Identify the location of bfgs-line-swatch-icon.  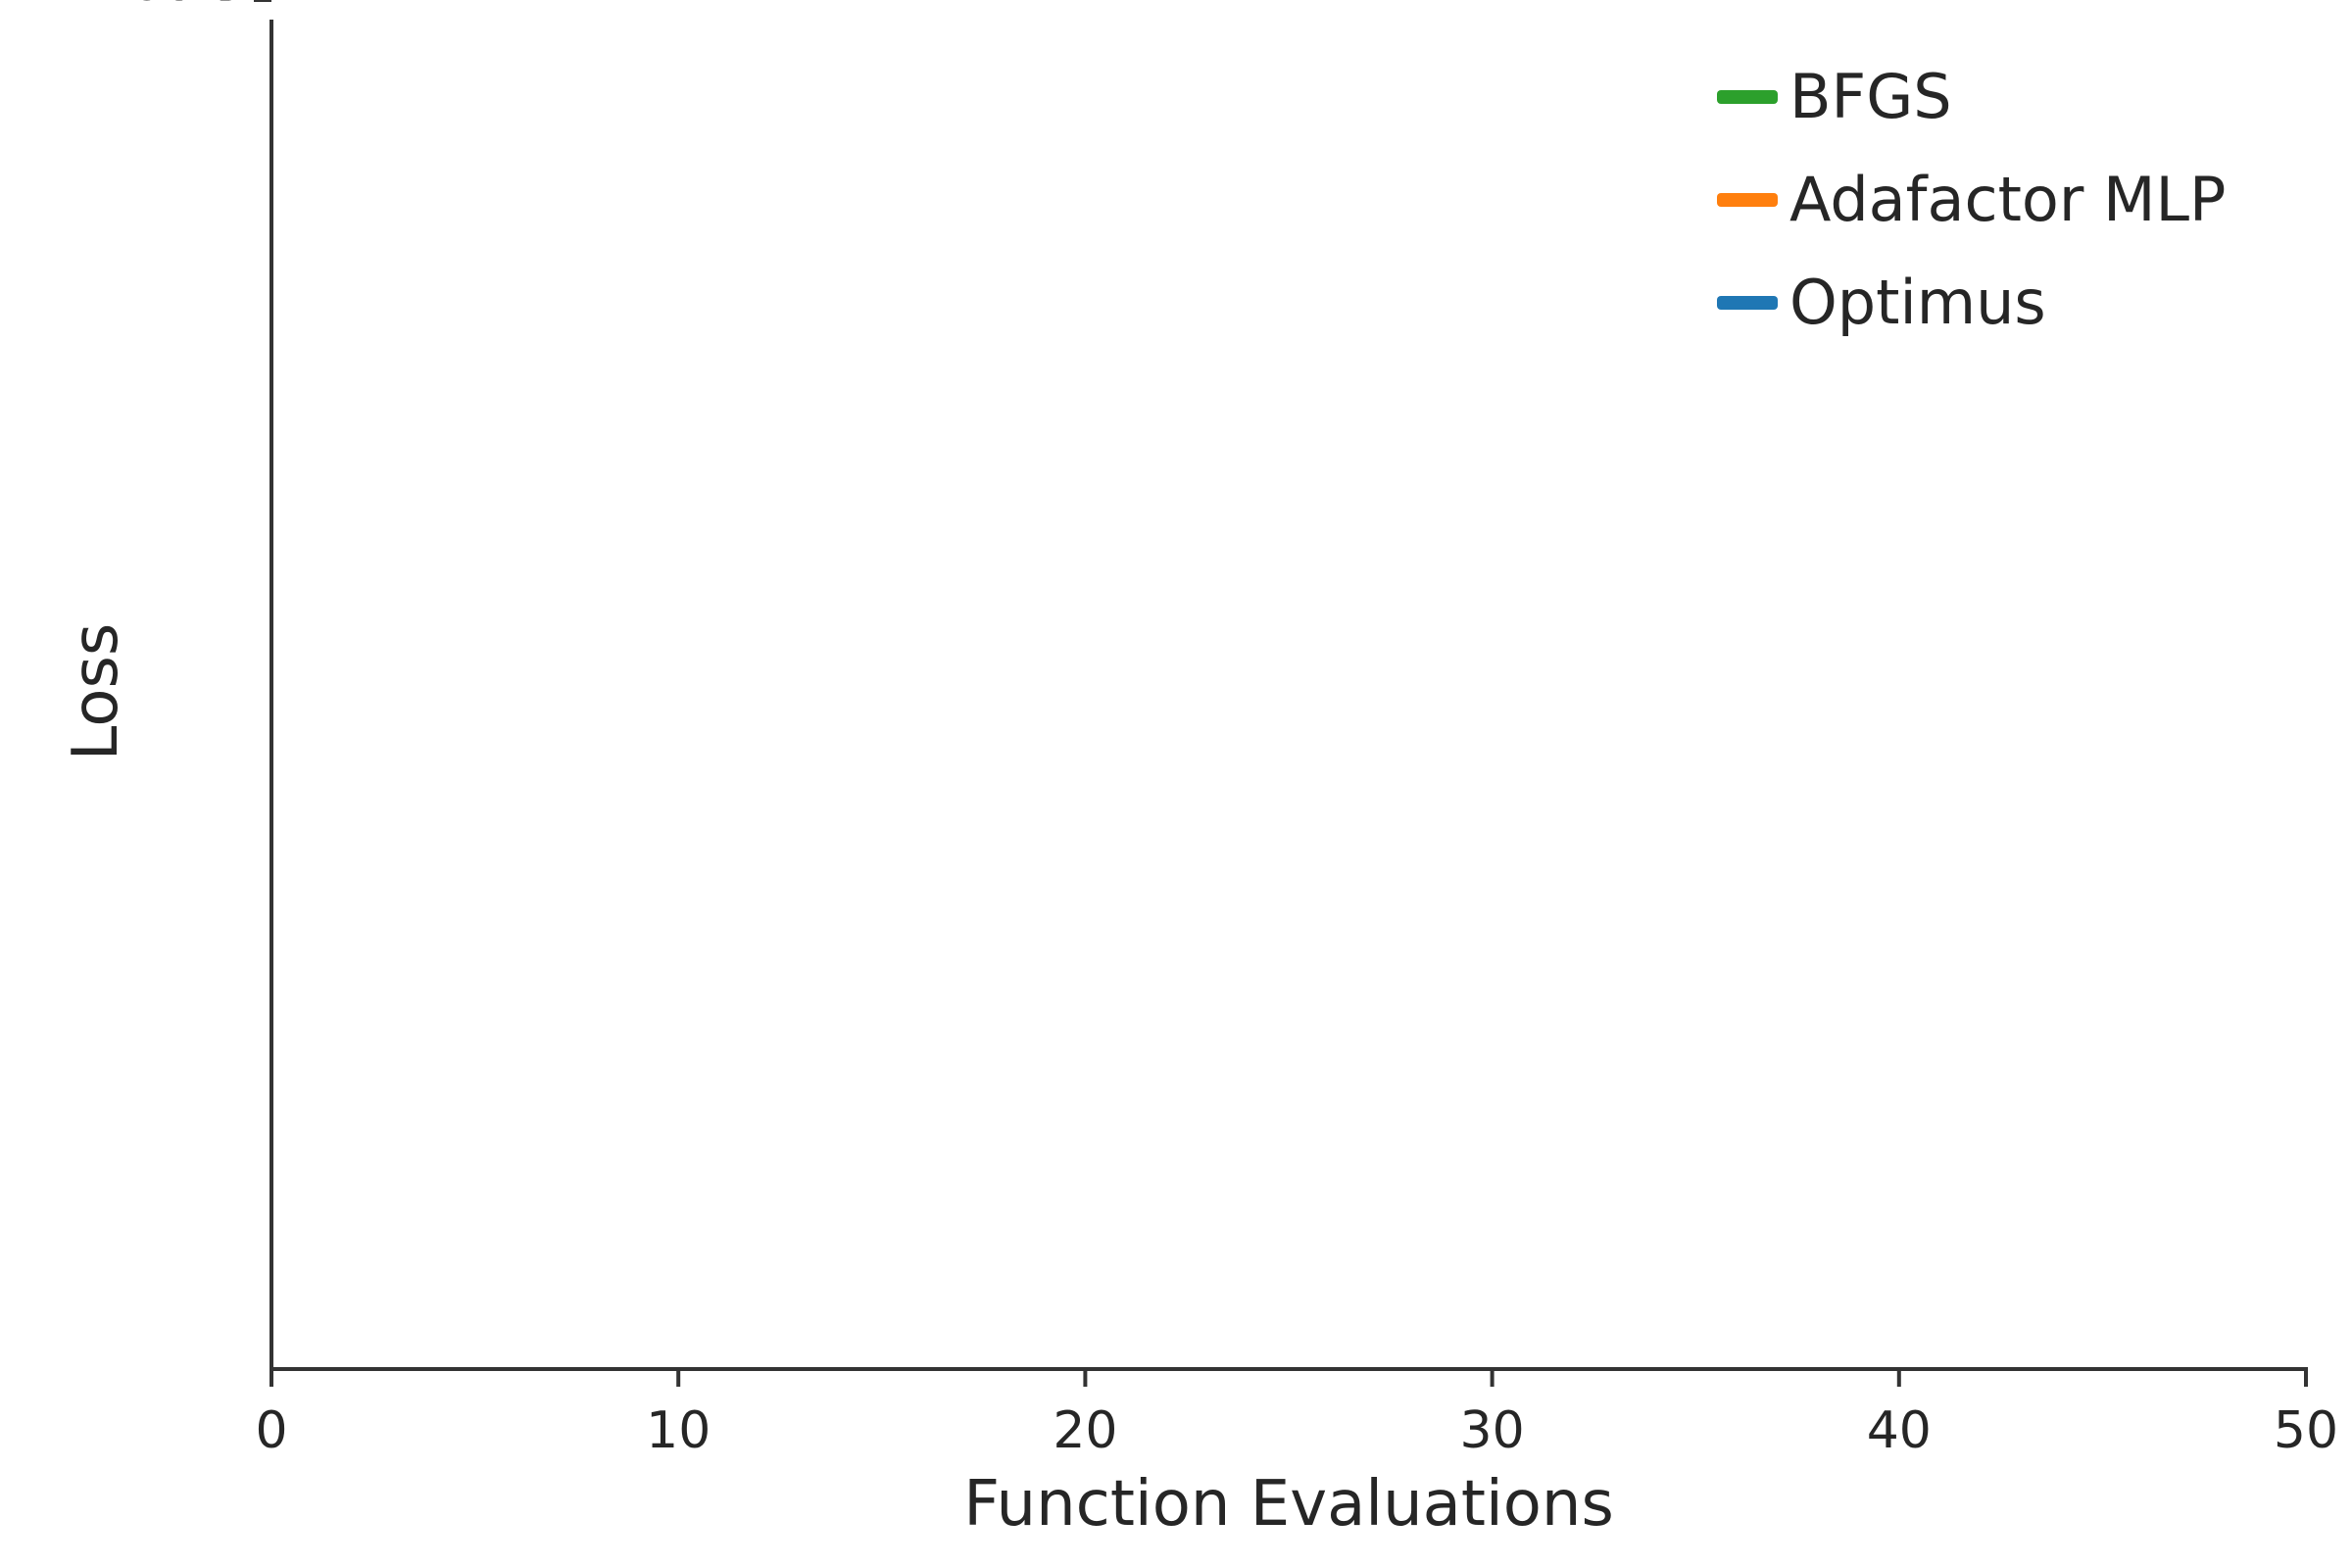
(1747, 96).